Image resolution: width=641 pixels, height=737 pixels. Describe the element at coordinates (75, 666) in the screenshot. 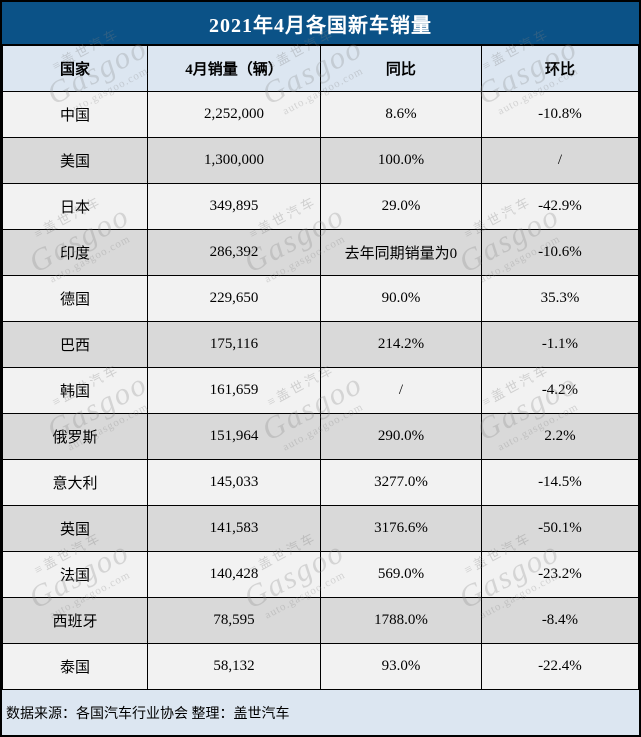

I see `country-cell: 泰国` at that location.